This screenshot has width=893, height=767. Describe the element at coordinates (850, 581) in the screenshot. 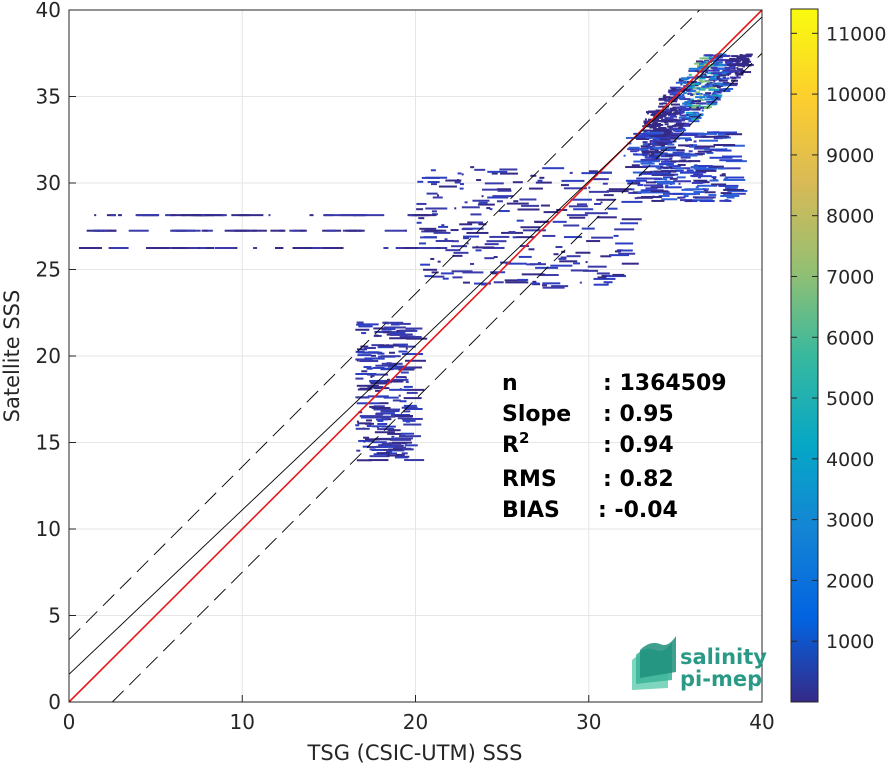

I see `colorbar-tick-label: 2000` at that location.